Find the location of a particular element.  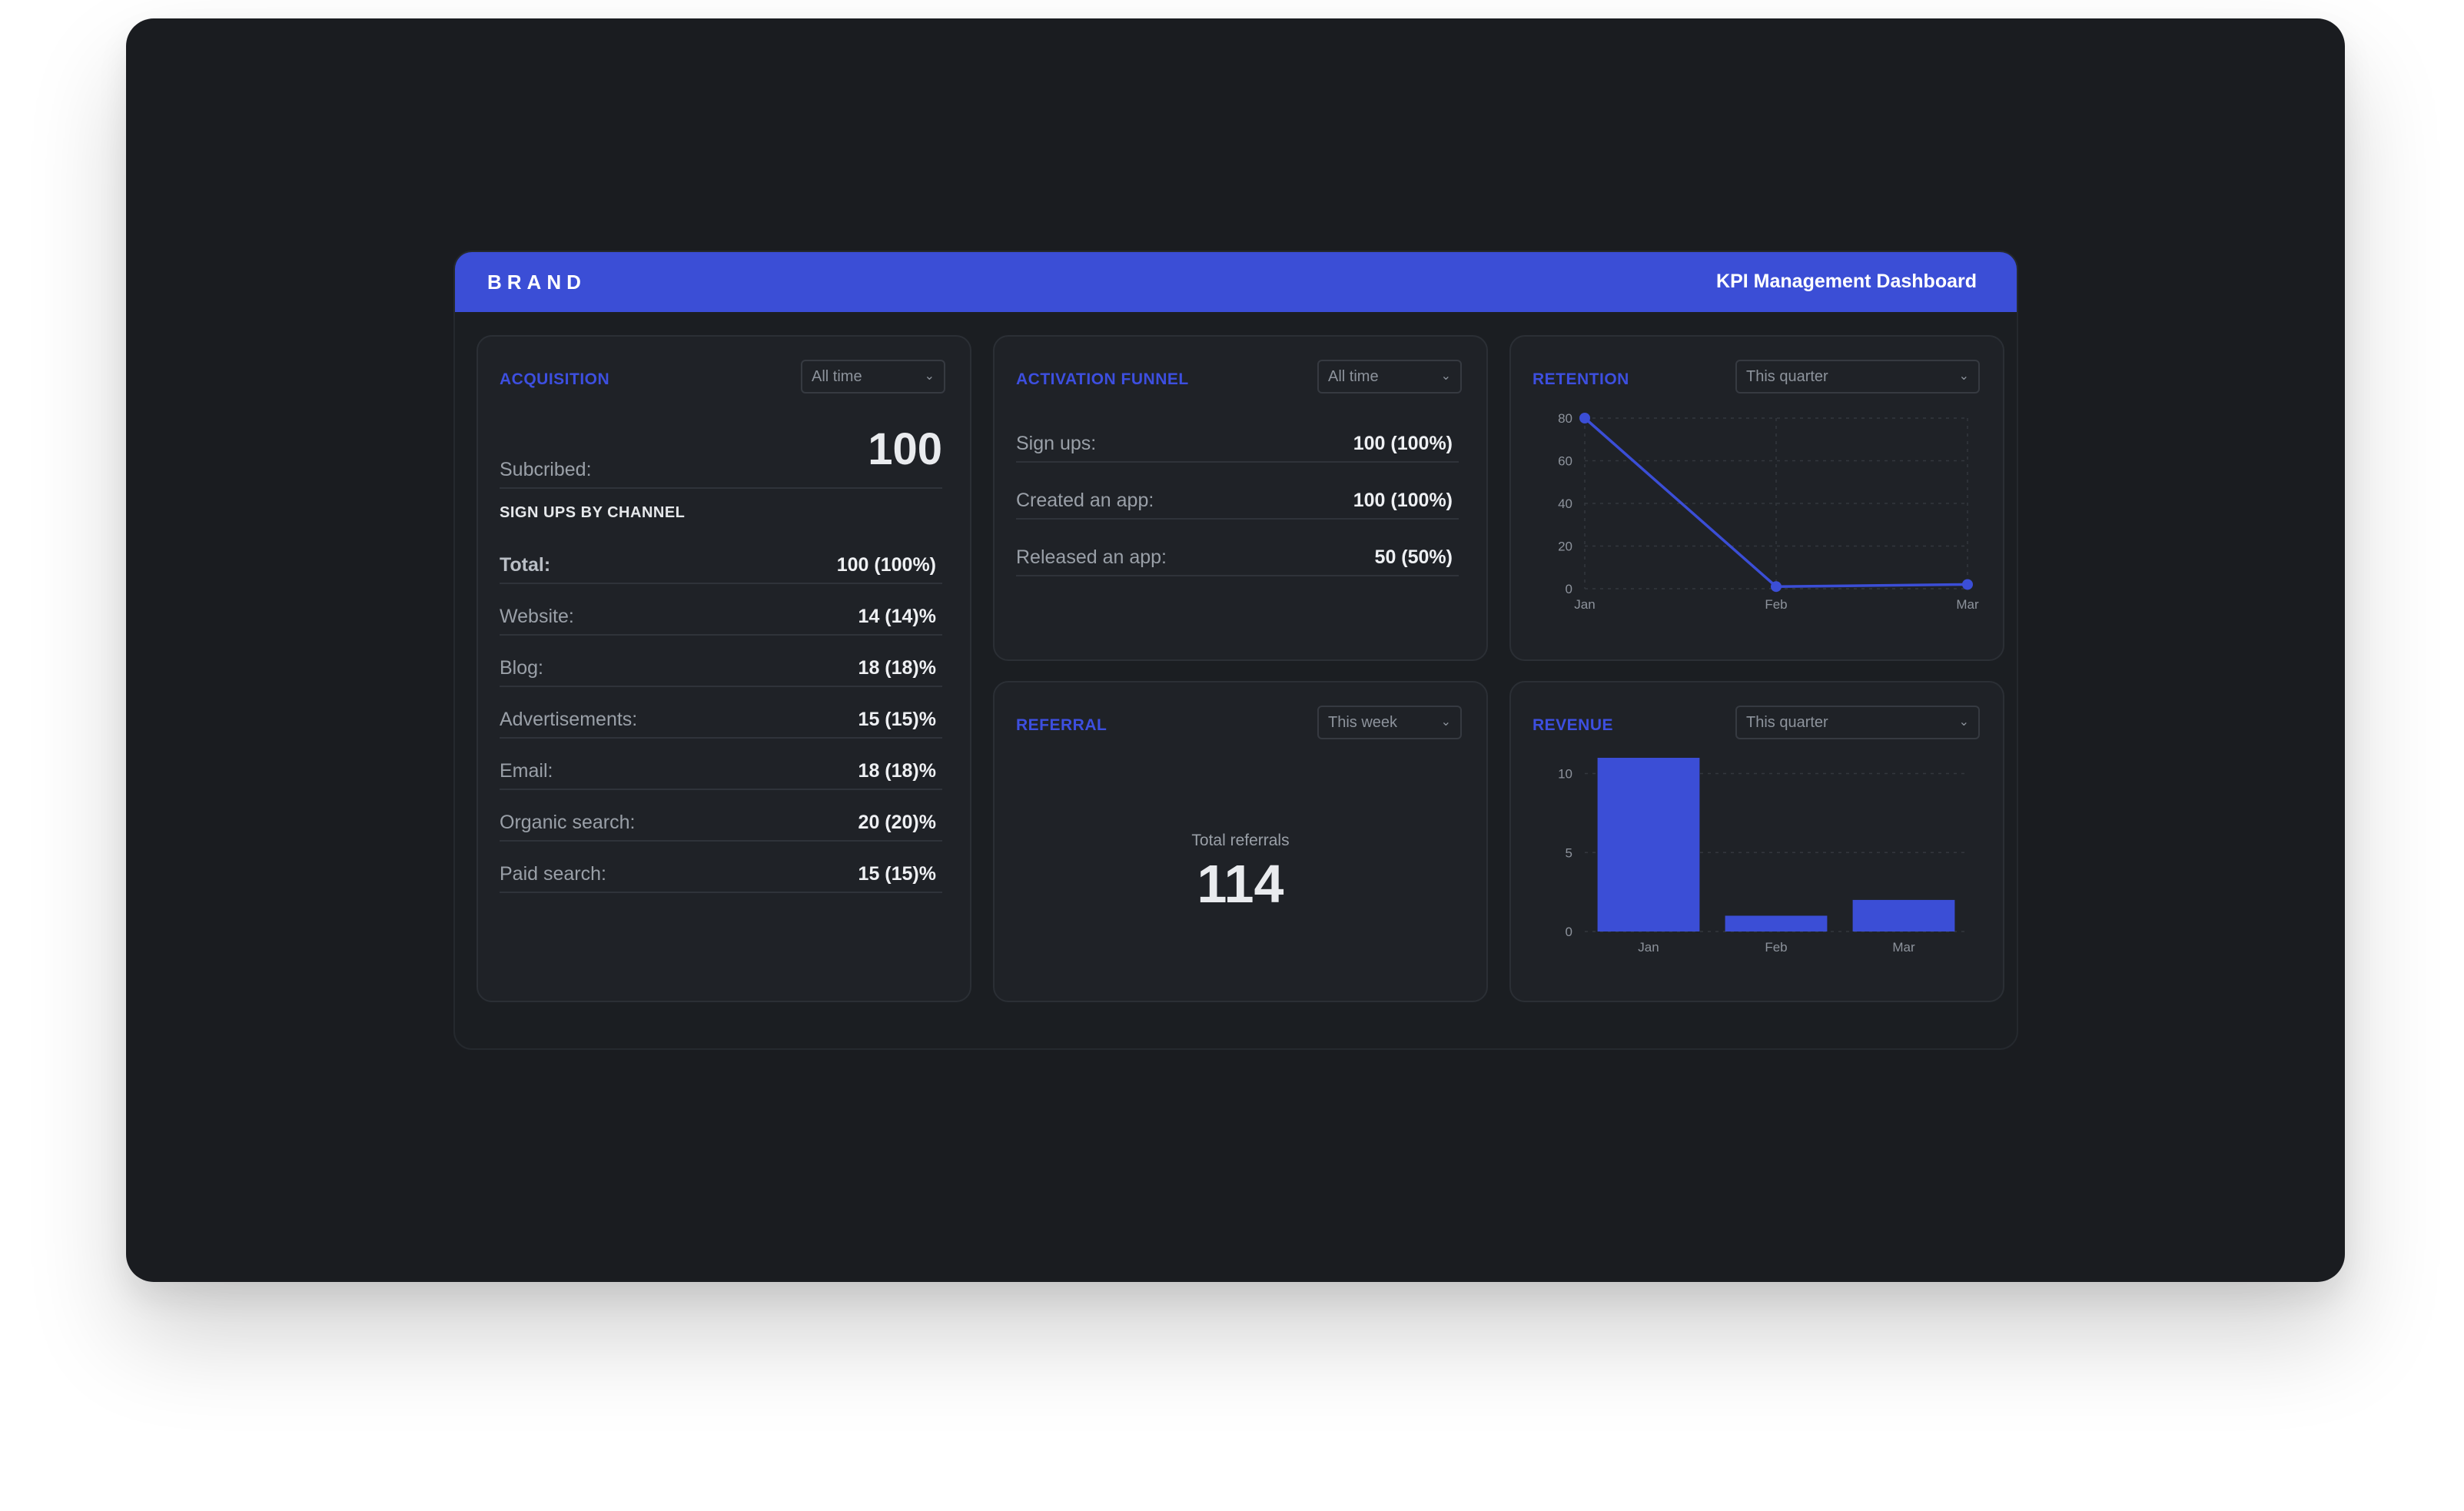

row-value: 20 (20)% is located at coordinates (897, 822).